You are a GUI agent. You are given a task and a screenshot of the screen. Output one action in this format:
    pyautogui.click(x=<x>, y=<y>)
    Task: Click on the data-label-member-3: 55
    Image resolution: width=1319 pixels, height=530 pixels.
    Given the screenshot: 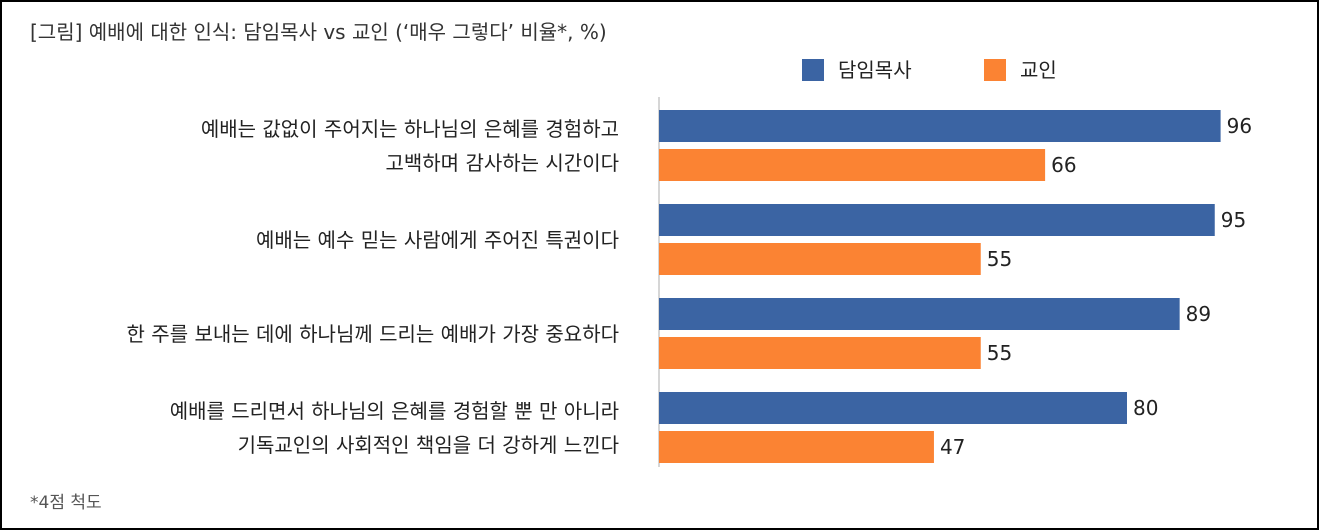 What is the action you would take?
    pyautogui.click(x=999, y=353)
    